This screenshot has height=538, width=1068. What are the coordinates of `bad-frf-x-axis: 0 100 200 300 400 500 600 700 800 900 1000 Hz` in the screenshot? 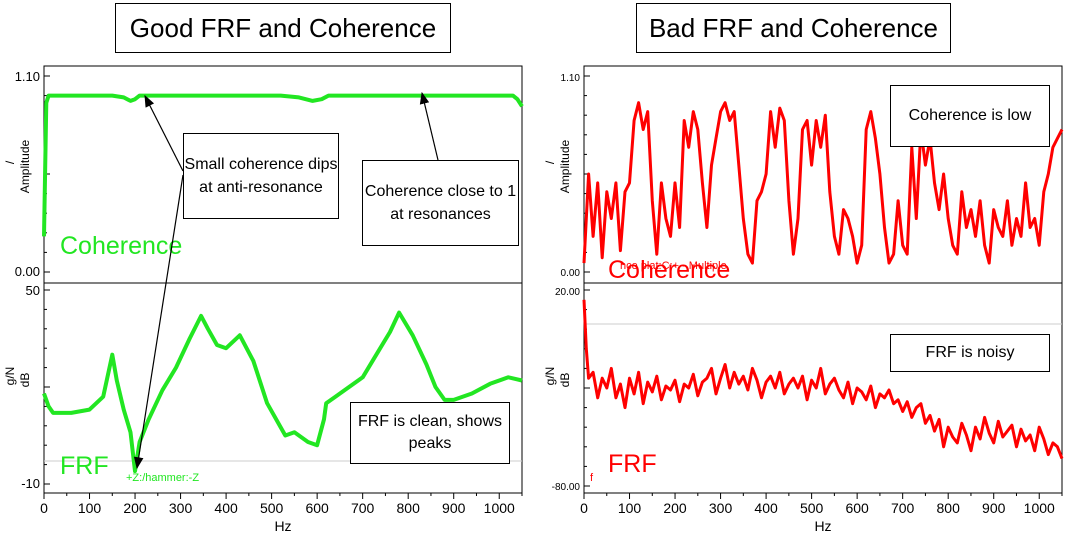 It's located at (821, 513).